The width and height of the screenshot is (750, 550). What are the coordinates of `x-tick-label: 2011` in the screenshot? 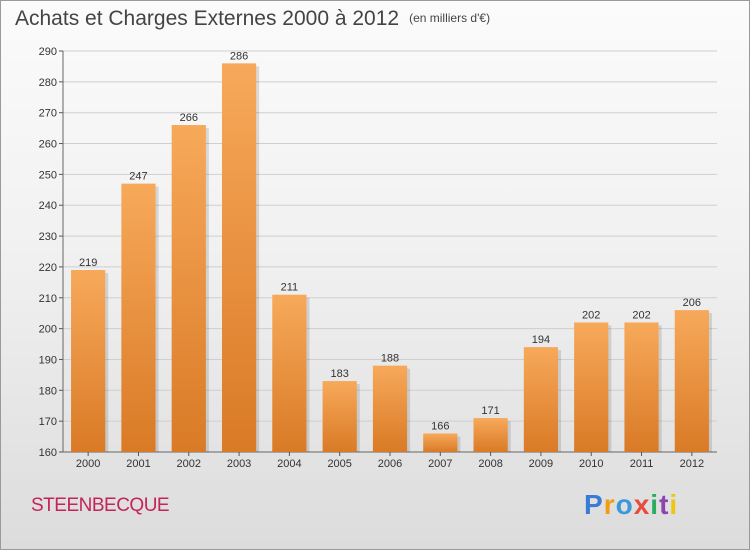 It's located at (642, 464).